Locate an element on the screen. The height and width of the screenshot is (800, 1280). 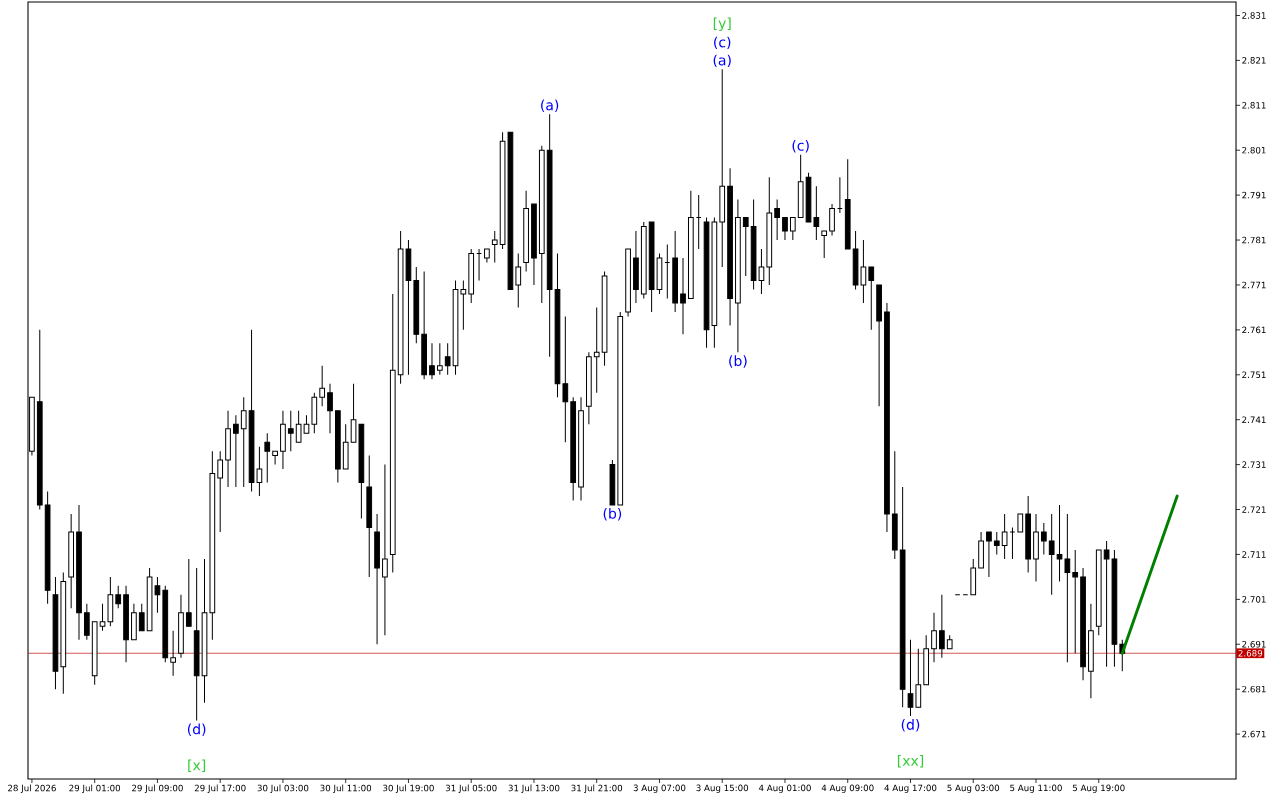
x-tick-label: 31 Jul 21:00 is located at coordinates (597, 788).